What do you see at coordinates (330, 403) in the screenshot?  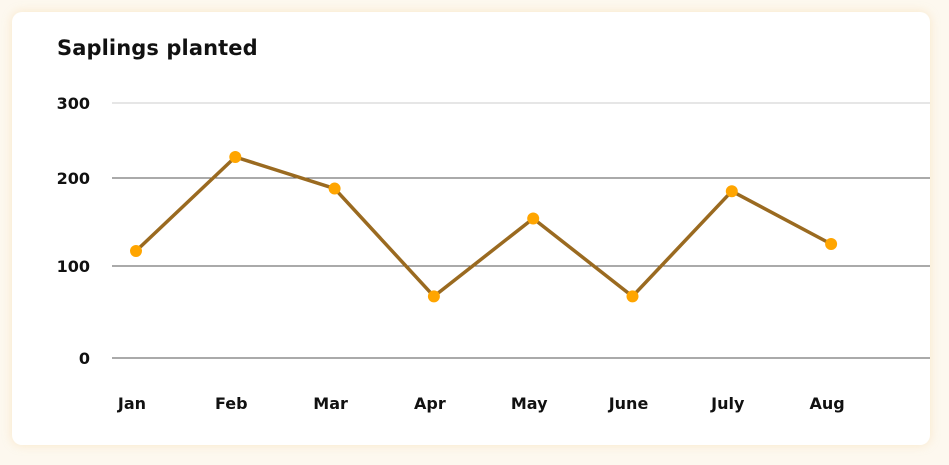 I see `x-tick-label: Mar` at bounding box center [330, 403].